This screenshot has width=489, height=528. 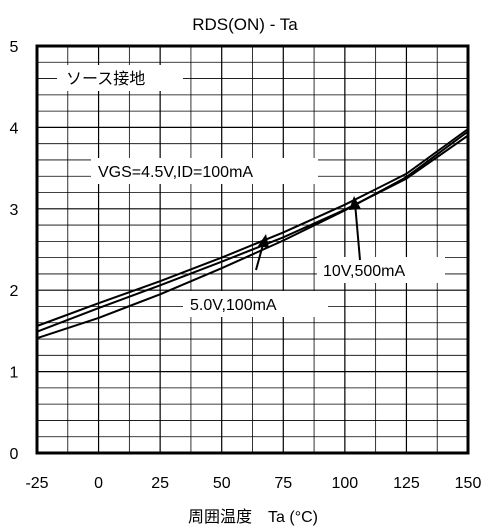 What do you see at coordinates (14, 128) in the screenshot?
I see `y-tick-label: 4` at bounding box center [14, 128].